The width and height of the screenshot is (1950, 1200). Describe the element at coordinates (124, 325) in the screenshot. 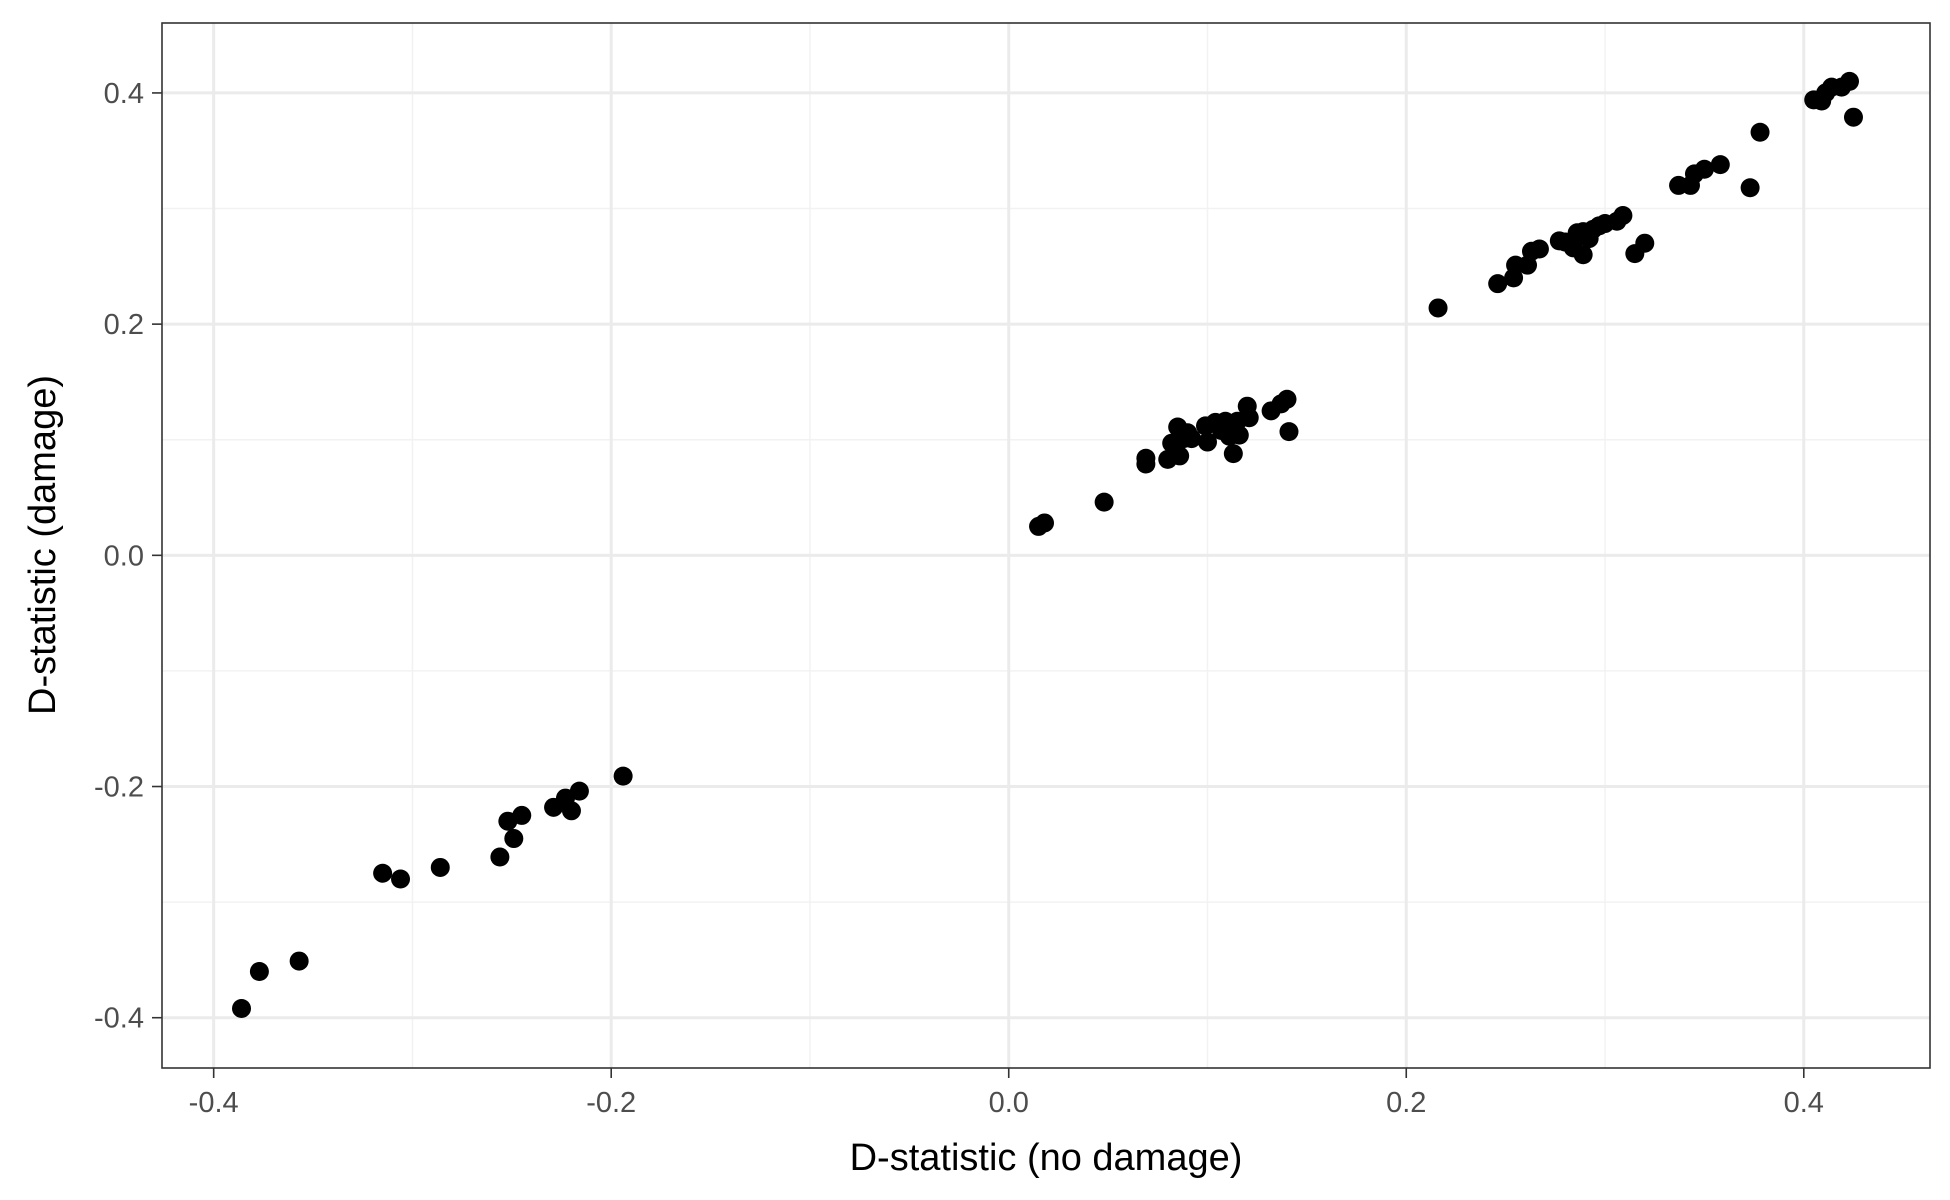

I see `y-tick-label: 0.2` at that location.